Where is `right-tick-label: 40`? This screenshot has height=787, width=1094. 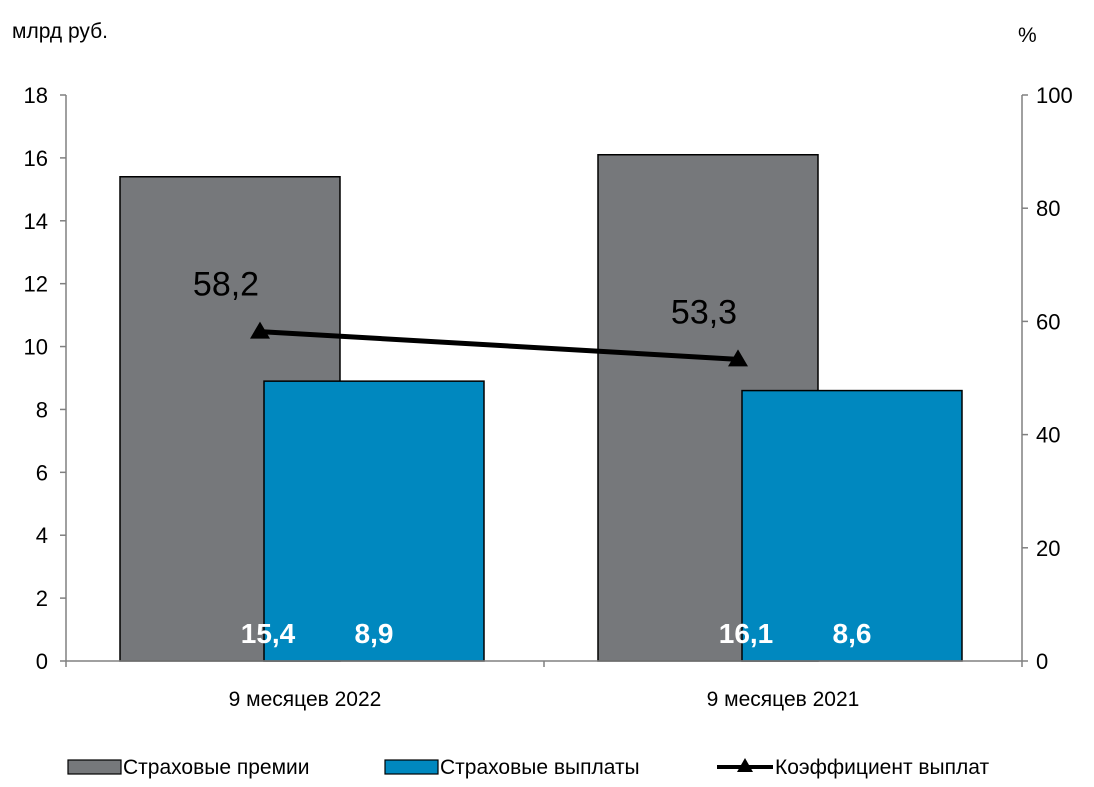
right-tick-label: 40 is located at coordinates (1048, 435).